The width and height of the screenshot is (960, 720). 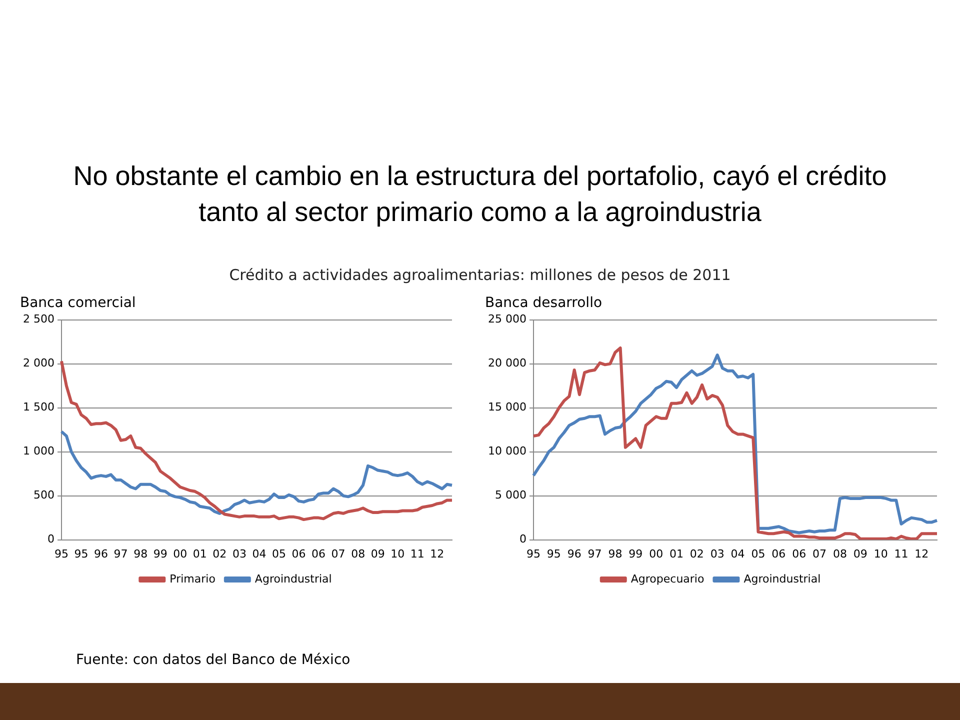 I want to click on text: Crédito a actividades agroalimentarias: millones de pesos de 2011, so click(x=480, y=275).